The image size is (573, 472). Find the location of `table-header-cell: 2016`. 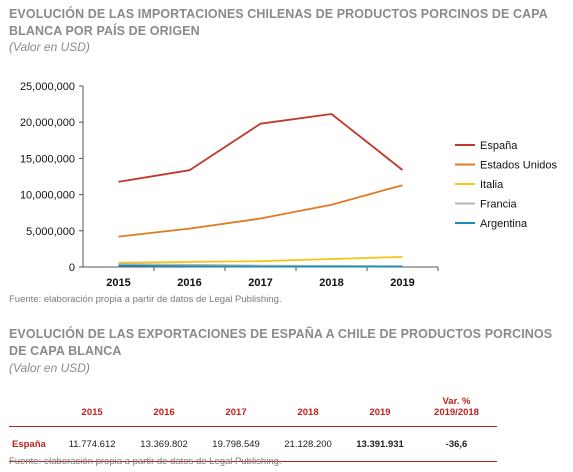

table-header-cell: 2016 is located at coordinates (164, 405).